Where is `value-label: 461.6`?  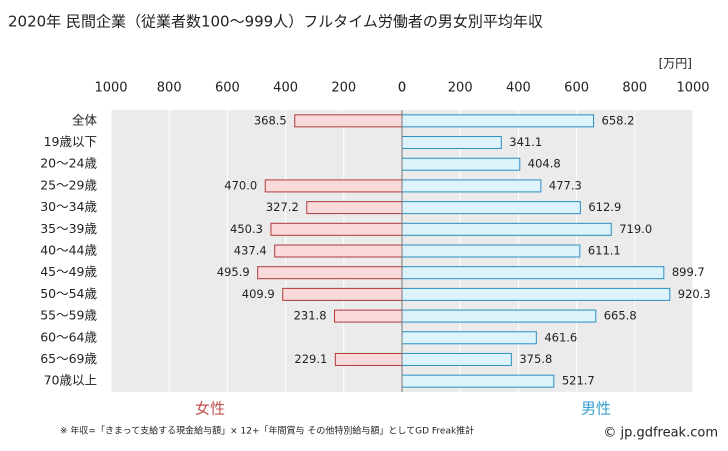 value-label: 461.6 is located at coordinates (560, 337).